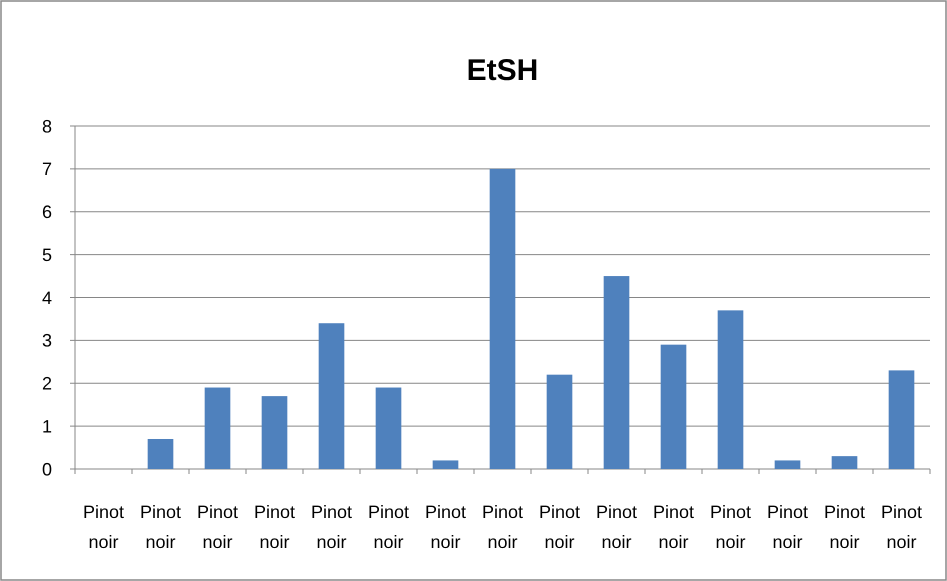 This screenshot has height=581, width=947. Describe the element at coordinates (47, 254) in the screenshot. I see `y-tick-label: 5` at that location.